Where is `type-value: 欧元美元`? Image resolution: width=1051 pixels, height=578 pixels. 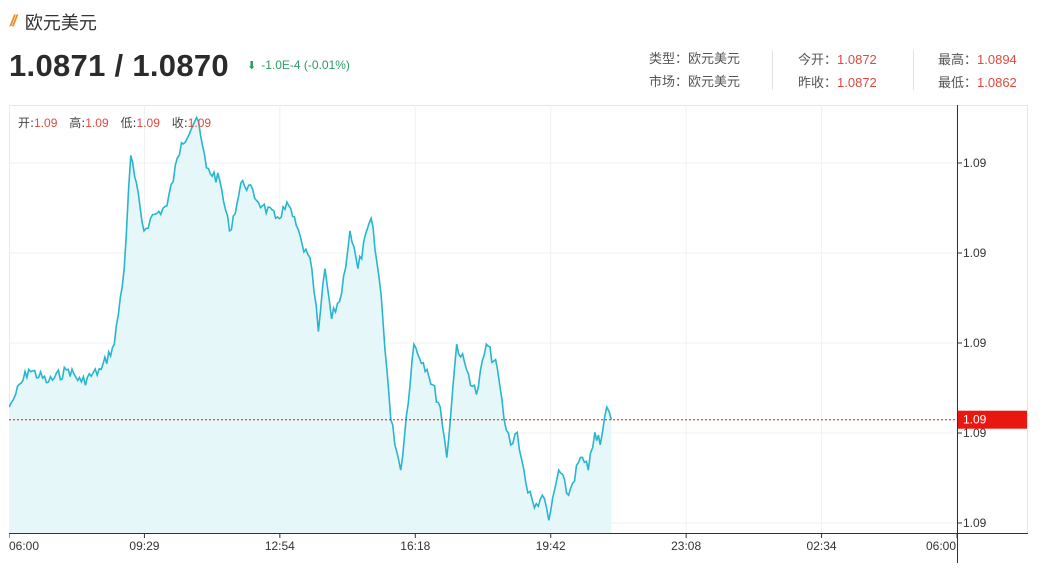 type-value: 欧元美元 is located at coordinates (714, 59).